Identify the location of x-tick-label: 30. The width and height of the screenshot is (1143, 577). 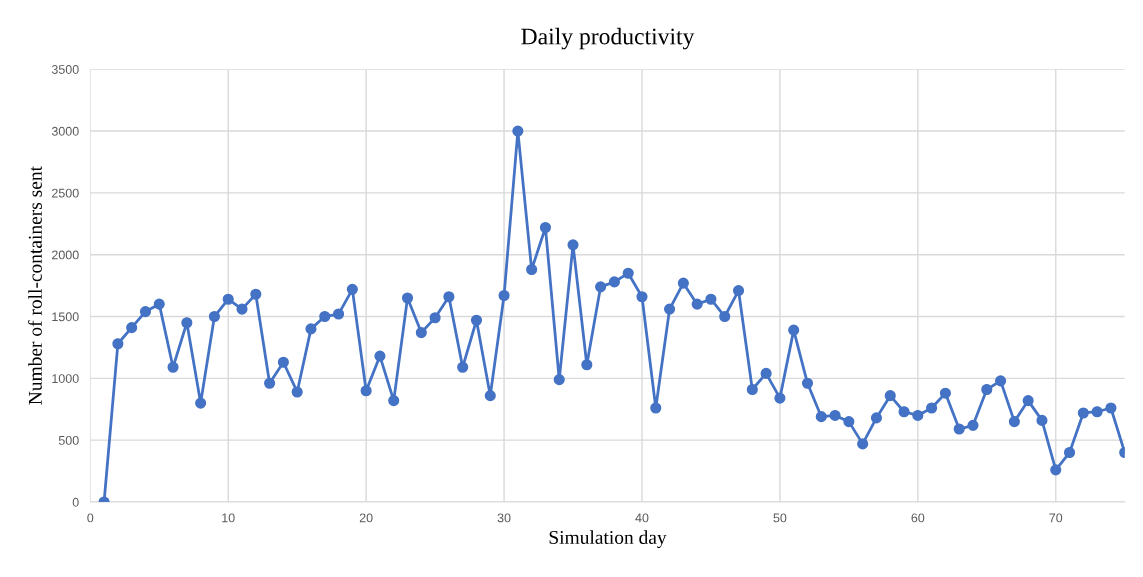
(504, 518).